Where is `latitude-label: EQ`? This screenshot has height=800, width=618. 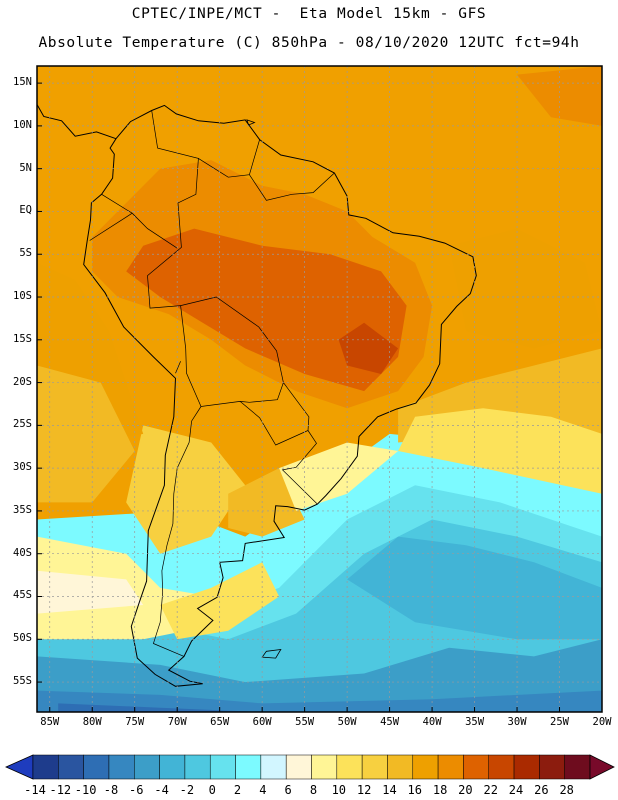 latitude-label: EQ is located at coordinates (25, 210).